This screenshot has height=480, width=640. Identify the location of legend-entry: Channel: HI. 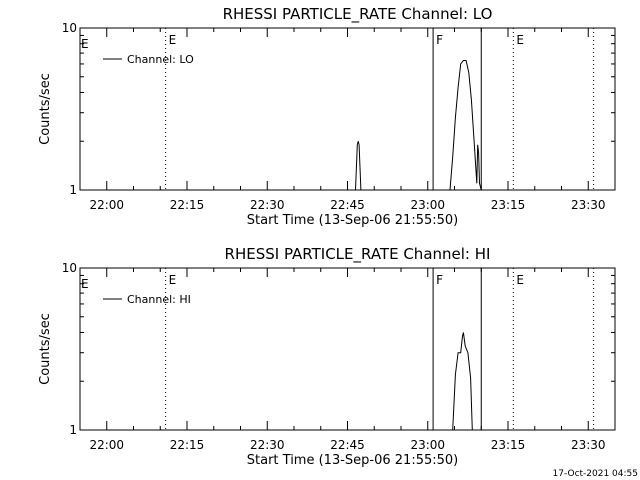
(159, 299).